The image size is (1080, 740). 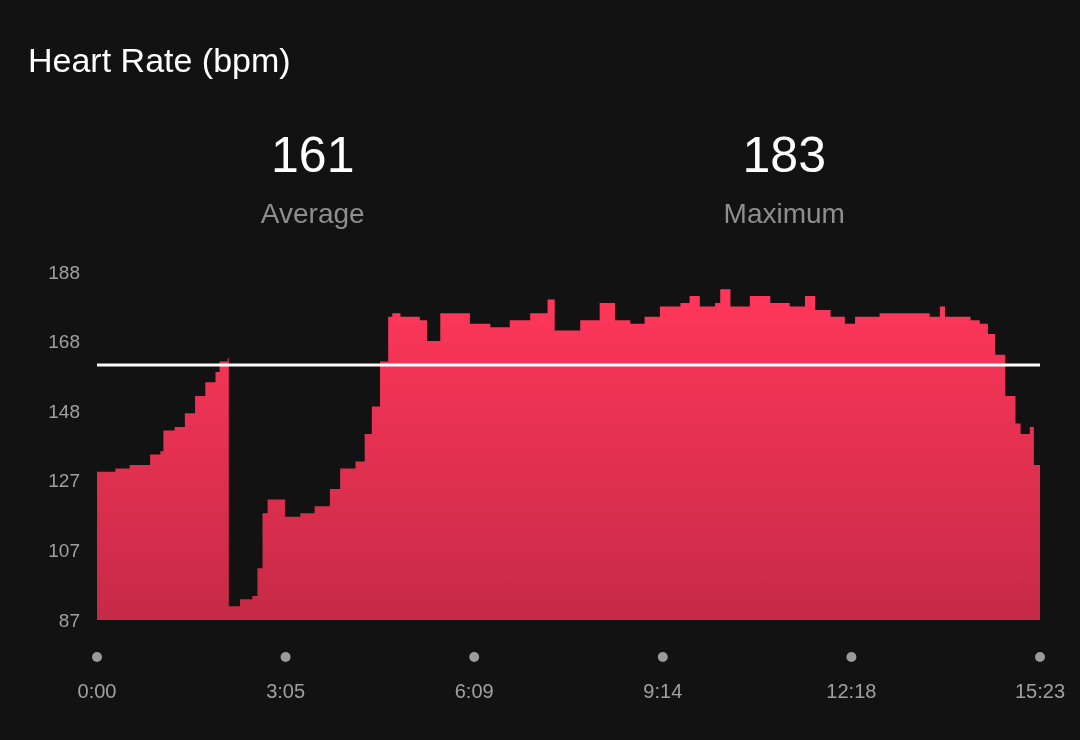 What do you see at coordinates (286, 691) in the screenshot?
I see `x-tick-label: 3:05` at bounding box center [286, 691].